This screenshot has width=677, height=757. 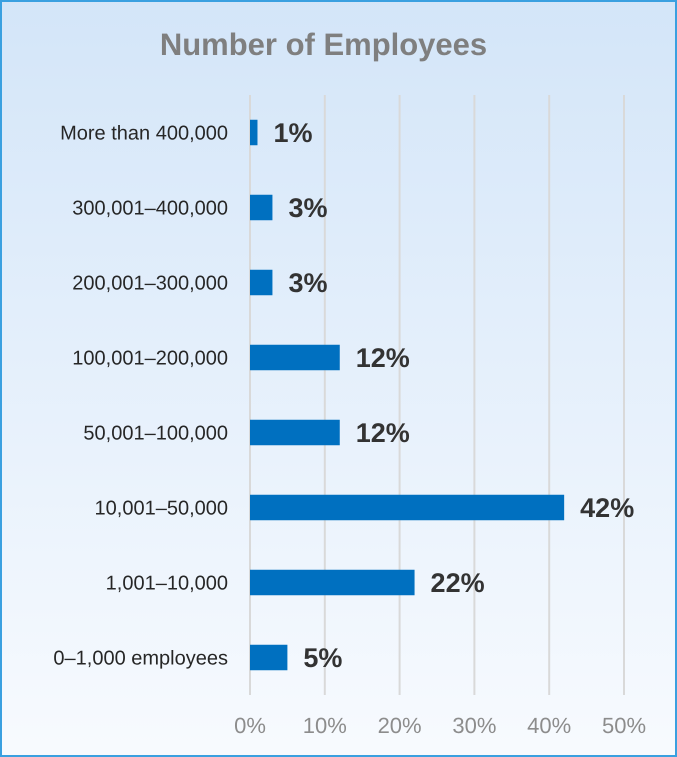 I want to click on x-tick-label: 30%, so click(x=474, y=725).